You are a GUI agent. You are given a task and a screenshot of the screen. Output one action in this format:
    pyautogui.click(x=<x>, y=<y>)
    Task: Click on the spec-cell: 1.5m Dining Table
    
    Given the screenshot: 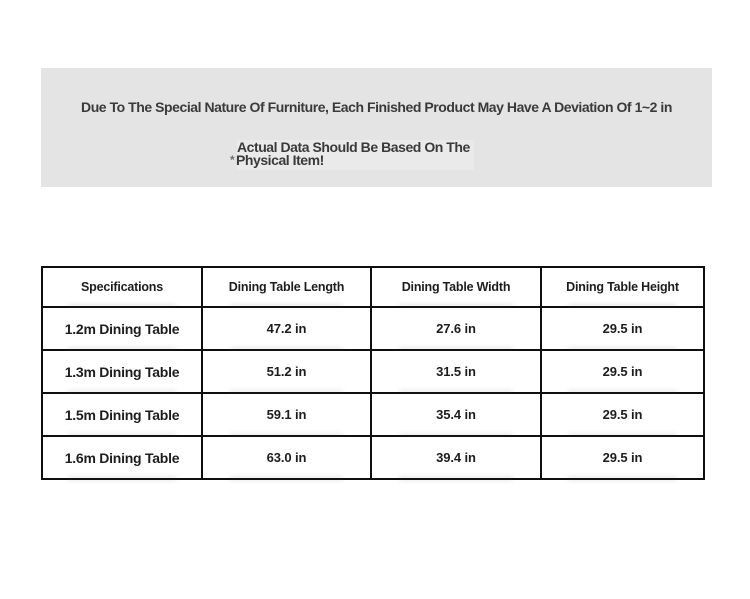 What is the action you would take?
    pyautogui.click(x=122, y=414)
    